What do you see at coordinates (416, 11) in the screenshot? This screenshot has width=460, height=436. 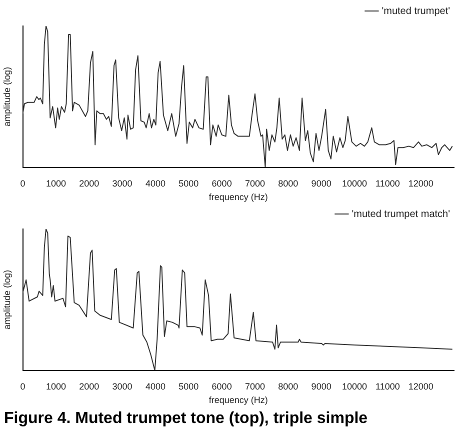 I see `legend-label: 'muted trumpet'` at bounding box center [416, 11].